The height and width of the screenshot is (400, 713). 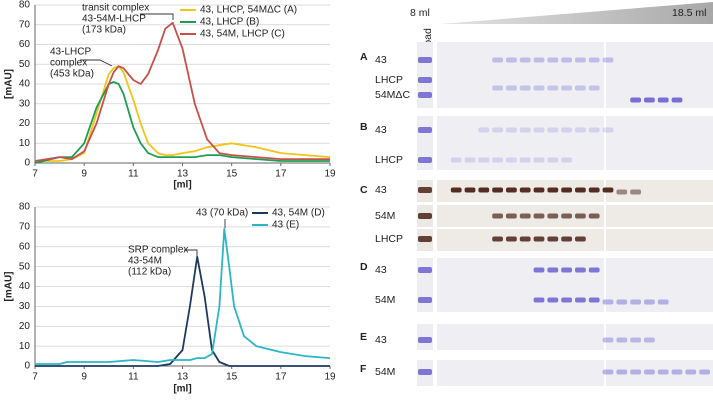 I want to click on x-tick-label: 15, so click(x=232, y=377).